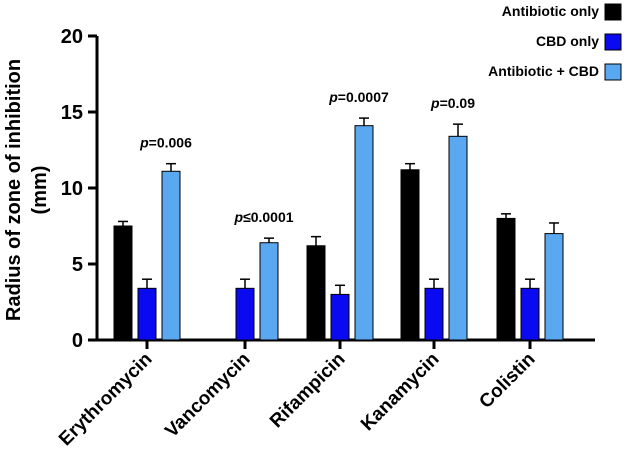  What do you see at coordinates (40, 190) in the screenshot?
I see `y-axis-title-line2: (mm)` at bounding box center [40, 190].